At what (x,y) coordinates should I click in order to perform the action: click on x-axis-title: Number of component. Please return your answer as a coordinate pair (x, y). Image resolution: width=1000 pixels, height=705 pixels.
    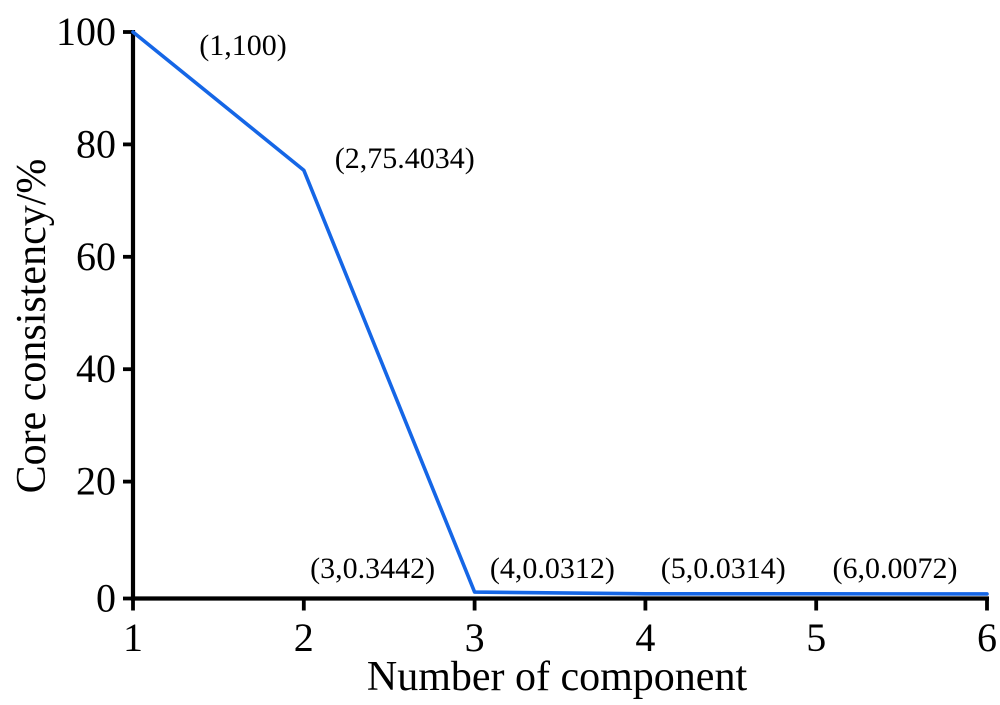
    Looking at the image, I should click on (557, 677).